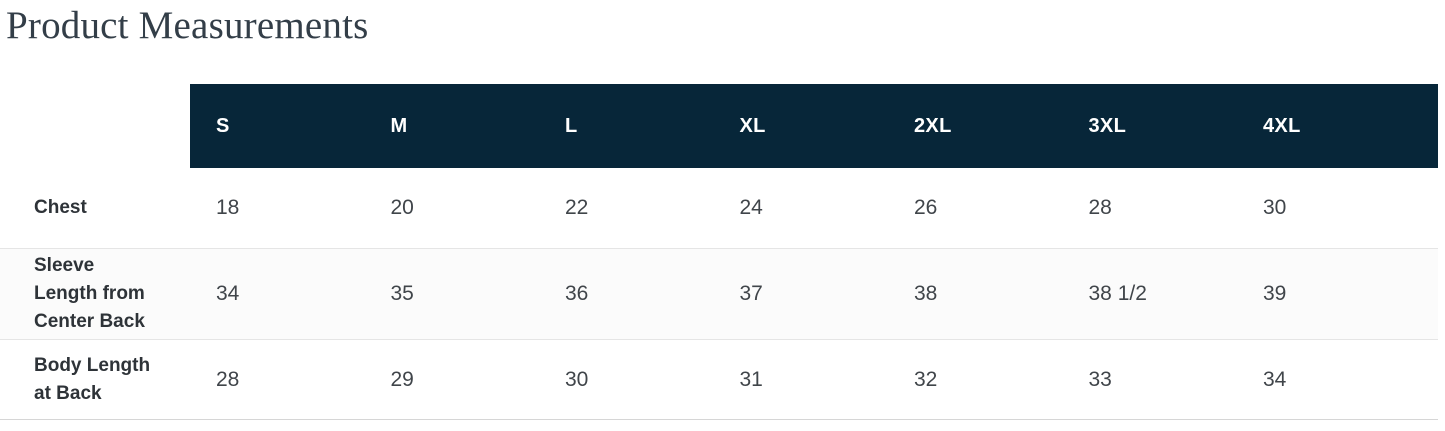 Image resolution: width=1445 pixels, height=431 pixels. What do you see at coordinates (626, 208) in the screenshot?
I see `measurement-cell: 22` at bounding box center [626, 208].